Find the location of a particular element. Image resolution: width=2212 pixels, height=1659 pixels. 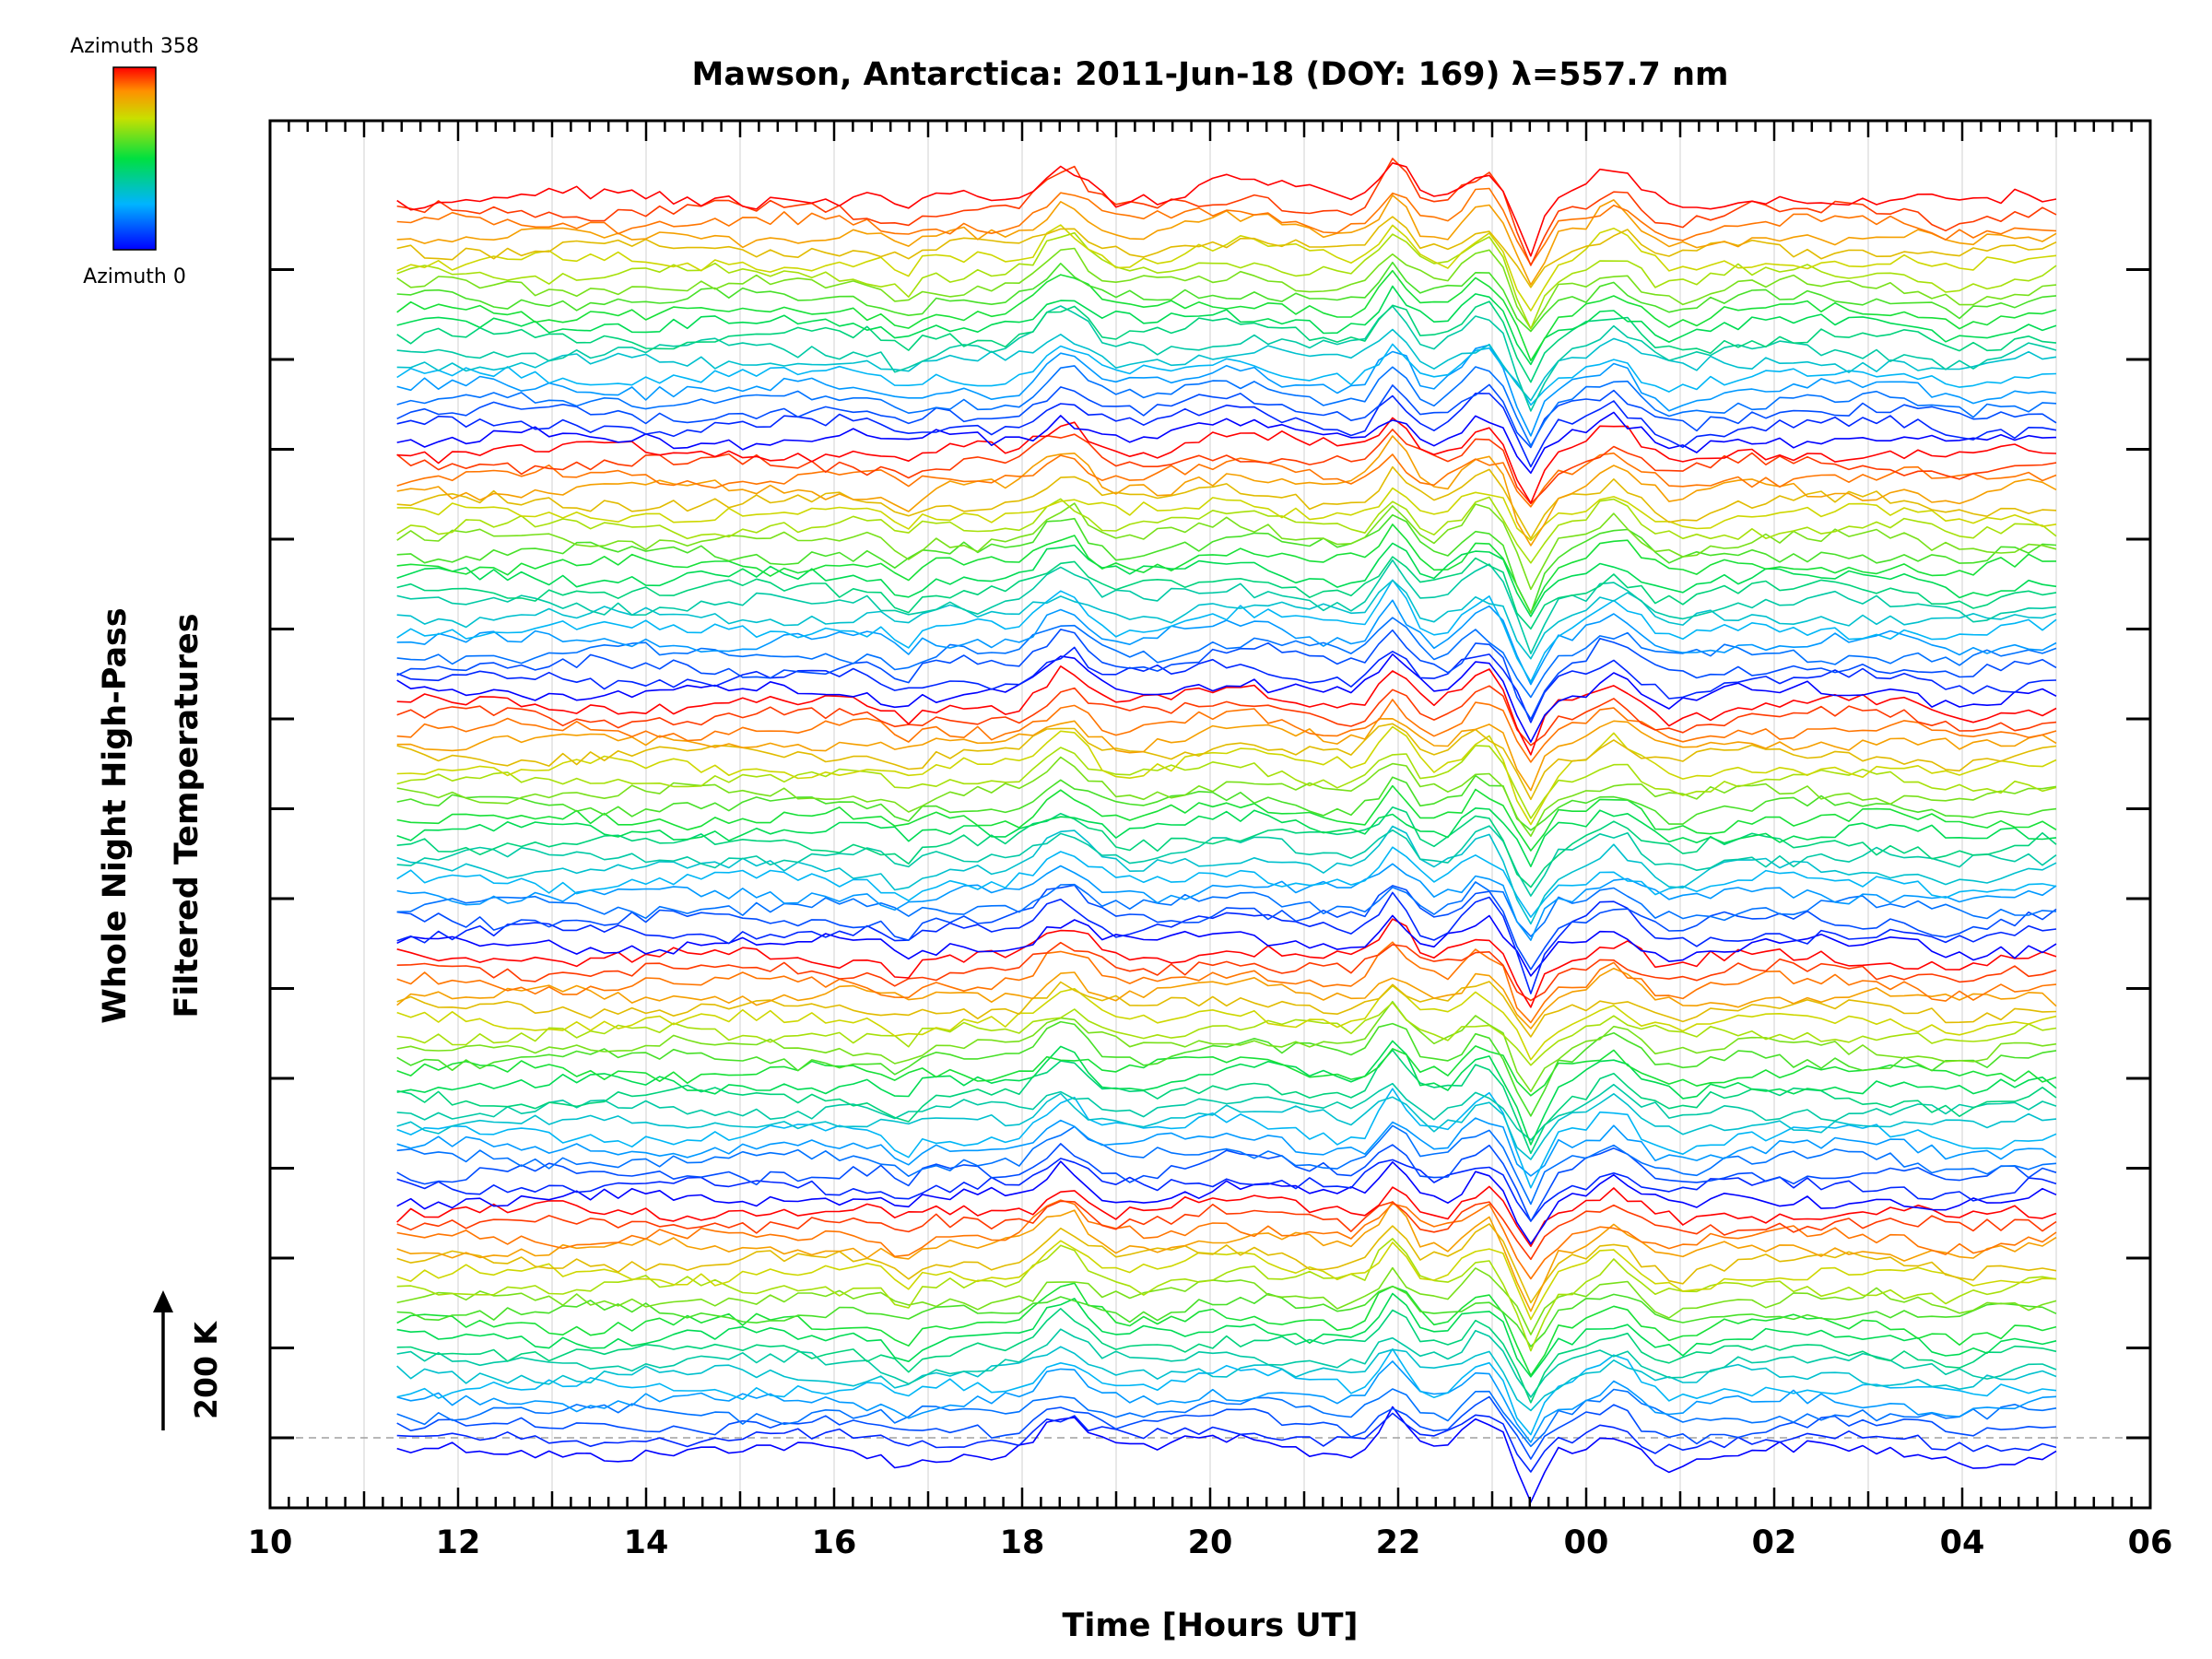

scale-bar: 200 K is located at coordinates (188, 1360).